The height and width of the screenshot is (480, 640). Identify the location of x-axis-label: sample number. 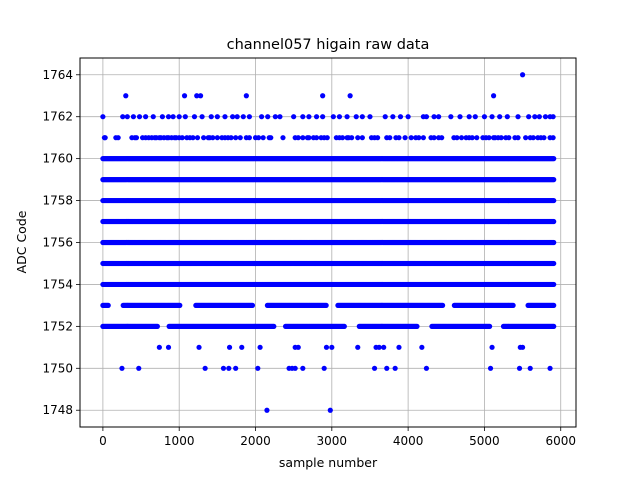
(328, 462).